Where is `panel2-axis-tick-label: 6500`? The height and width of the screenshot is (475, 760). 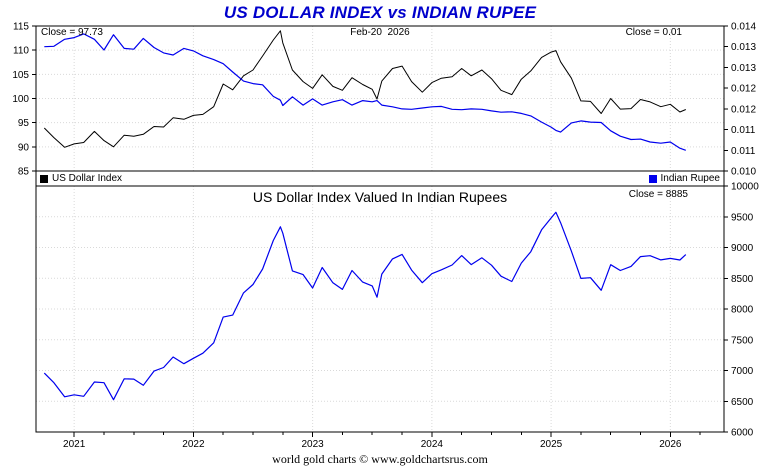
panel2-axis-tick-label: 6500 is located at coordinates (742, 402).